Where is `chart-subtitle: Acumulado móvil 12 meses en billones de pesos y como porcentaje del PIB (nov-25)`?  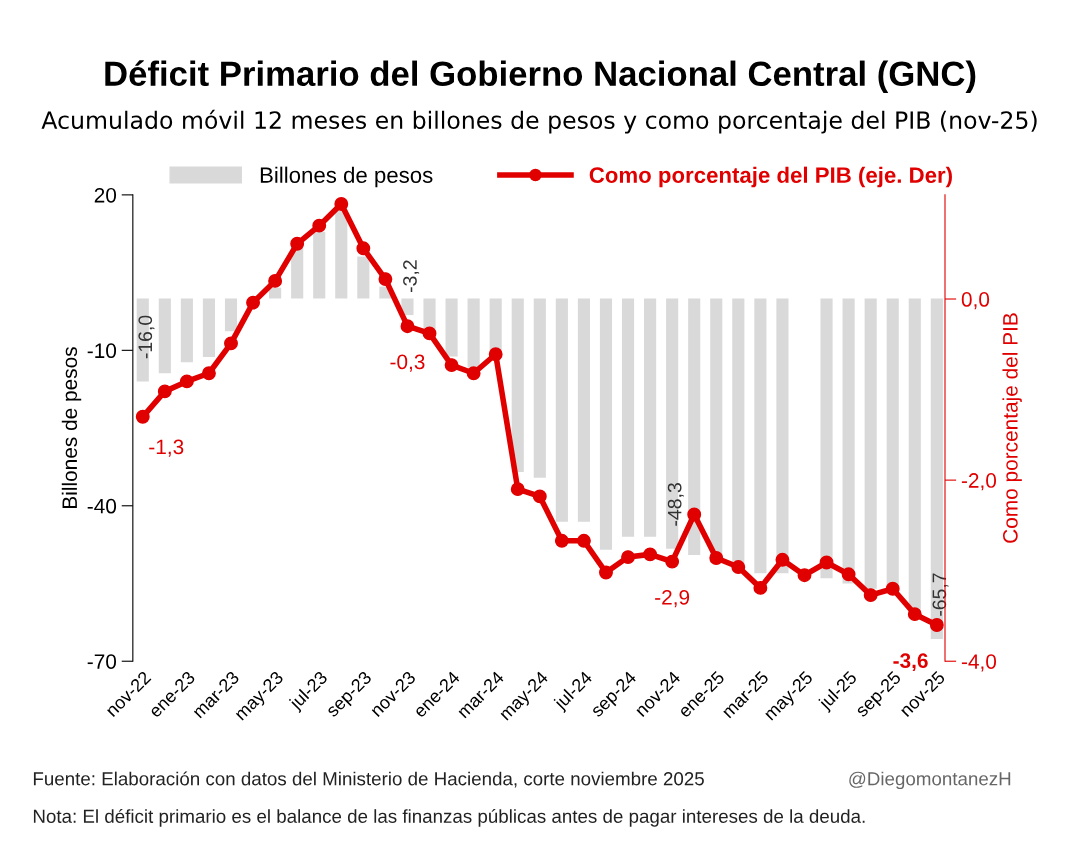
chart-subtitle: Acumulado móvil 12 meses en billones de pesos y como porcentaje del PIB (nov-25) is located at coordinates (539, 121).